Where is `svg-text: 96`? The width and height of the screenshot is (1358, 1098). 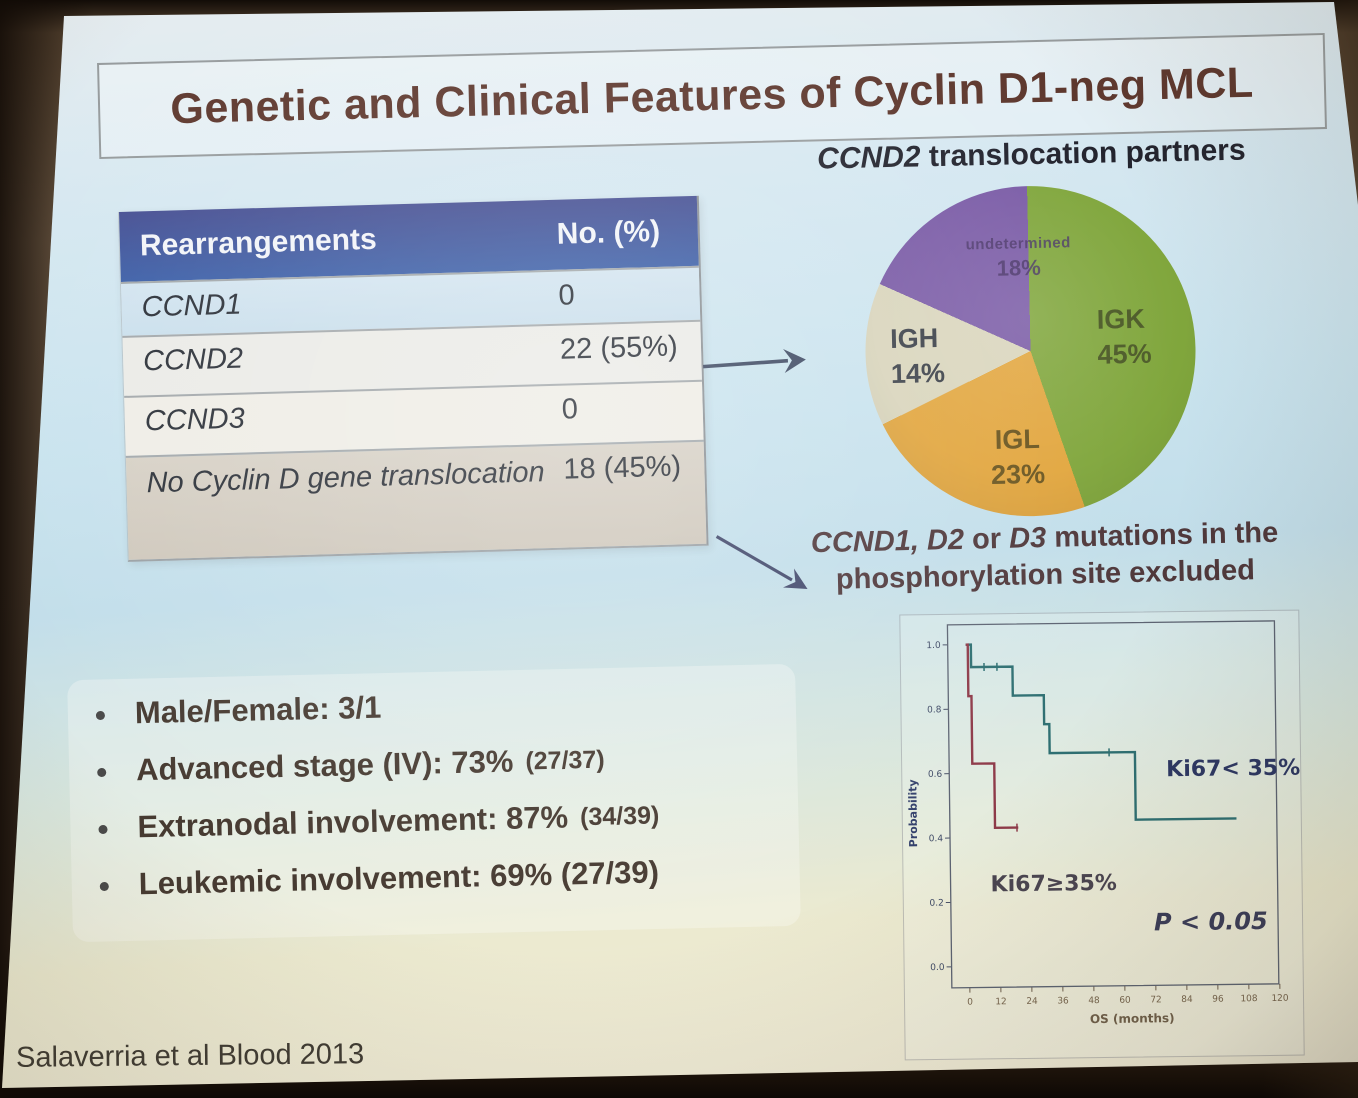
svg-text: 96 is located at coordinates (1218, 1000).